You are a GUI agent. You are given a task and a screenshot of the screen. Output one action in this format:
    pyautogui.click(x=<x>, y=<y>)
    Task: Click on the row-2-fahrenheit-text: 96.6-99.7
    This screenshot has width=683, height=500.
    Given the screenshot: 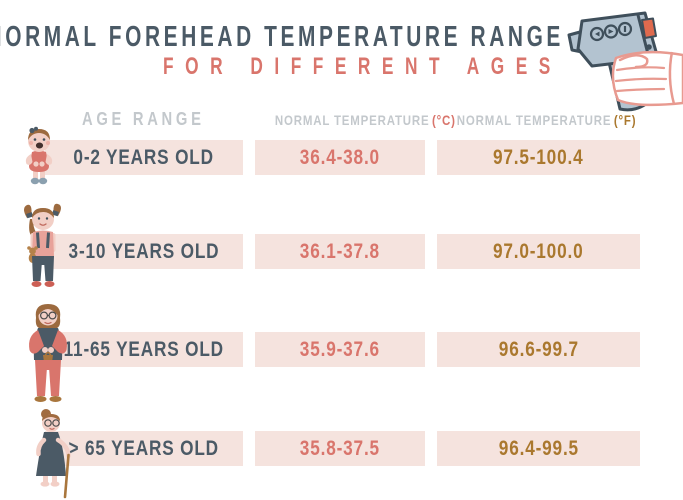 What is the action you would take?
    pyautogui.click(x=538, y=349)
    